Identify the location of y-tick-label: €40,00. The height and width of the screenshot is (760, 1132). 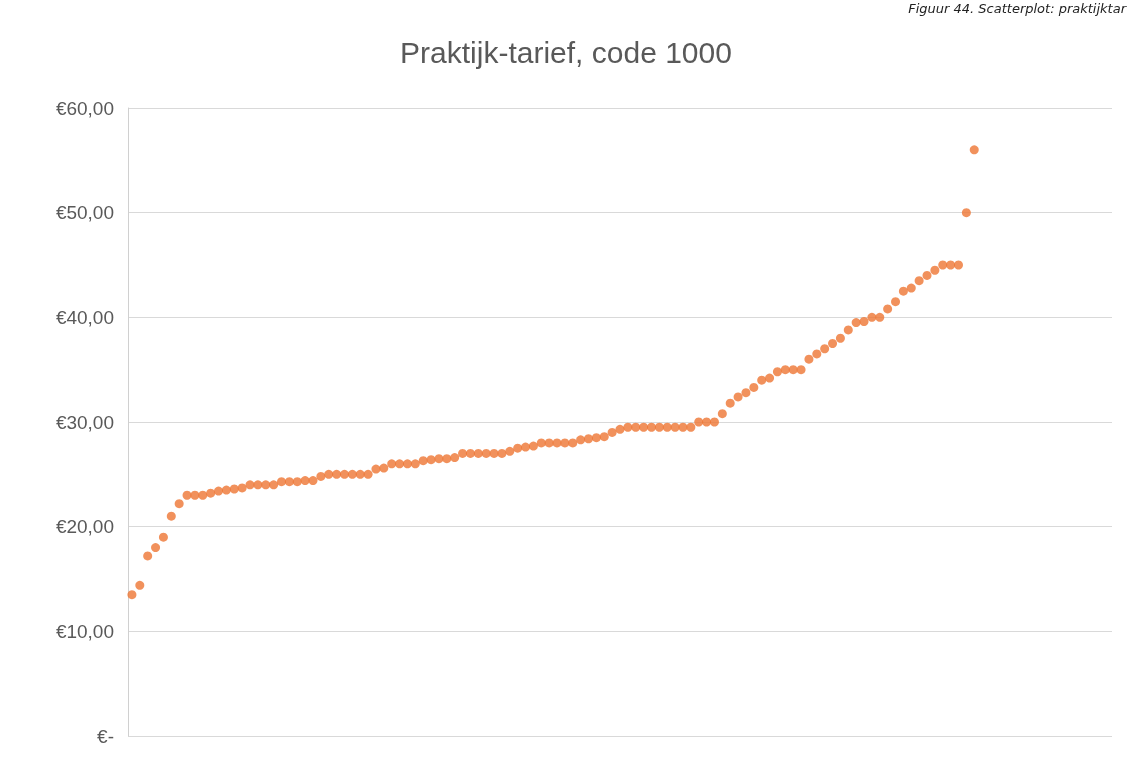
(84, 317).